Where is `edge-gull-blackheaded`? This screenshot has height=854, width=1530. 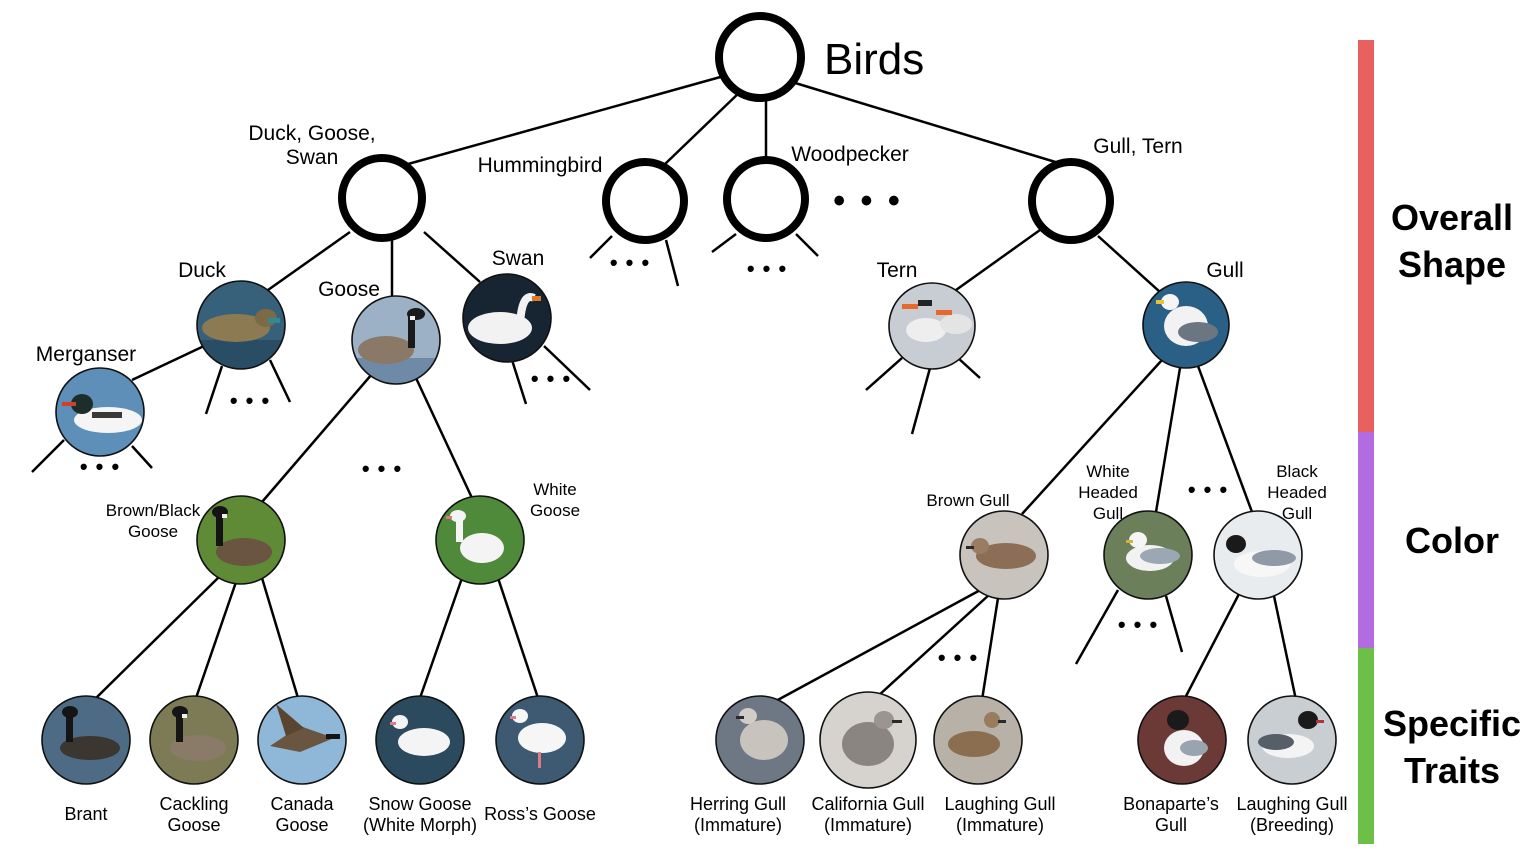
edge-gull-blackheaded is located at coordinates (1225, 439).